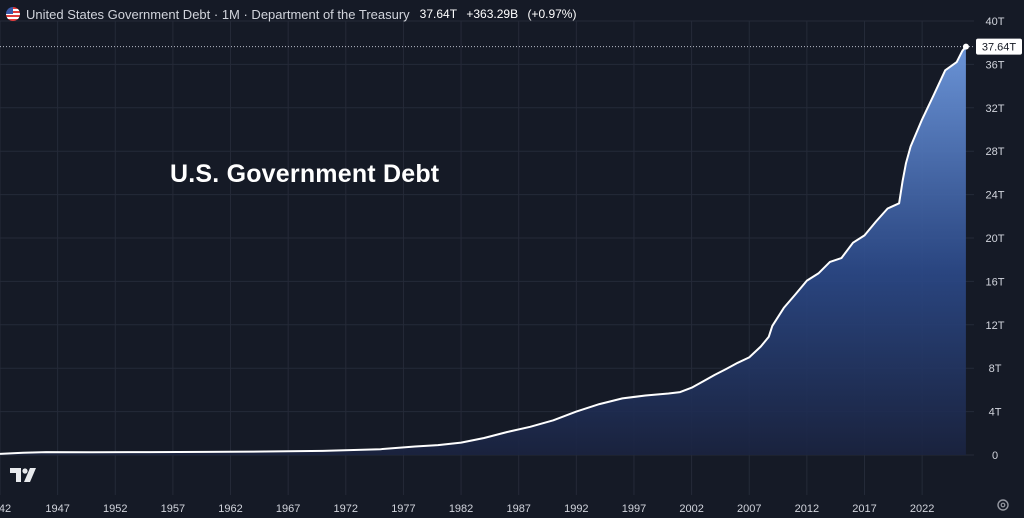 This screenshot has height=518, width=1024. Describe the element at coordinates (691, 509) in the screenshot. I see `x-tick-label: 2002` at that location.